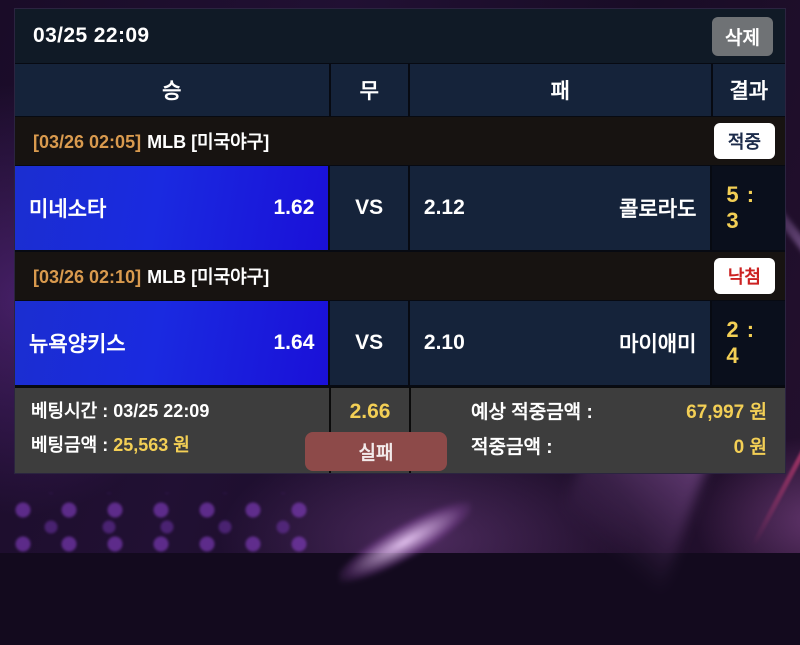 The height and width of the screenshot is (645, 800). I want to click on status-badge: 적중, so click(744, 141).